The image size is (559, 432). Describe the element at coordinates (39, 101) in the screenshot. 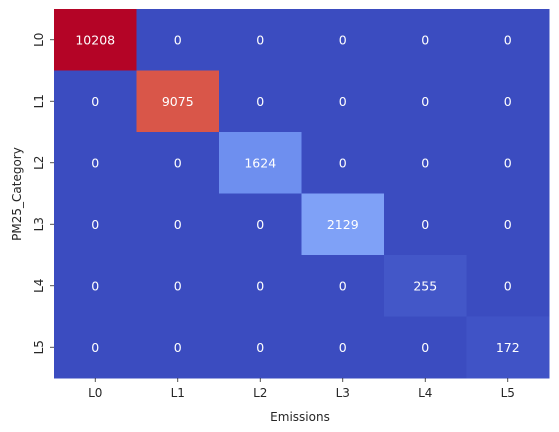

I see `y-tick-label: L1` at that location.